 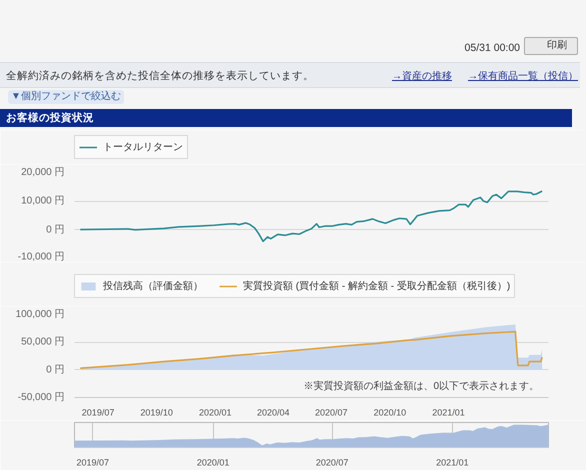 I want to click on y-tick-label: 20,000 円, so click(x=43, y=172).